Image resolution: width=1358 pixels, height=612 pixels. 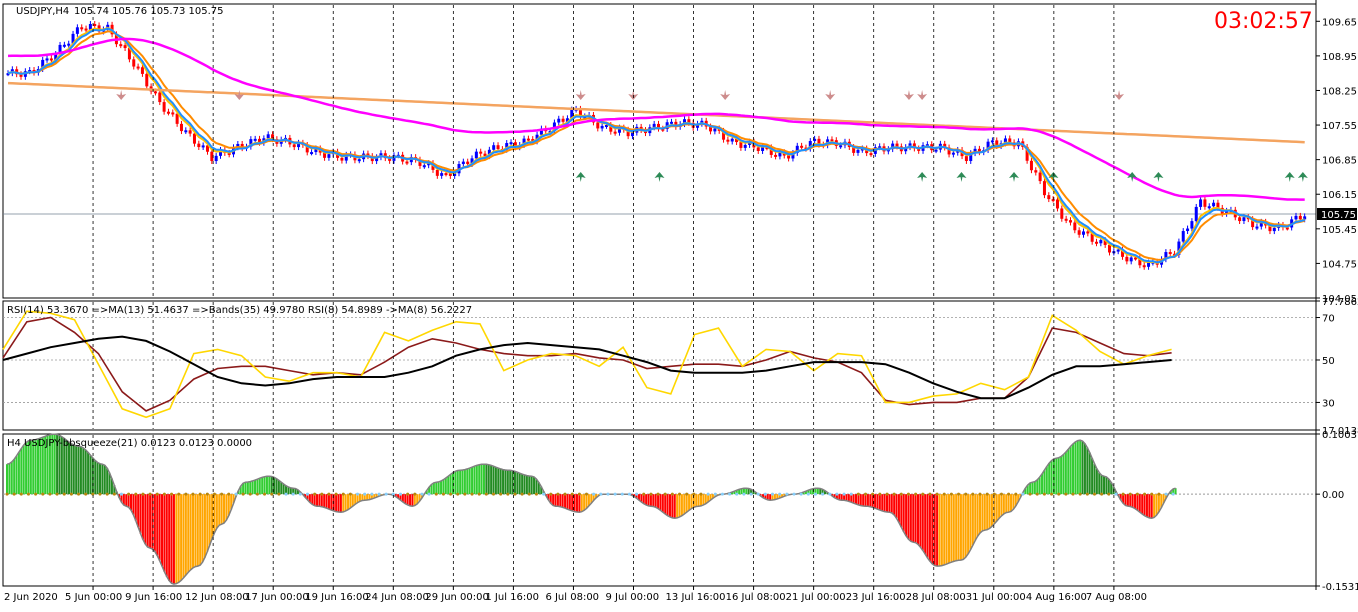 What do you see at coordinates (217, 597) in the screenshot?
I see `x-tick-label: 12 Jun 08:00` at bounding box center [217, 597].